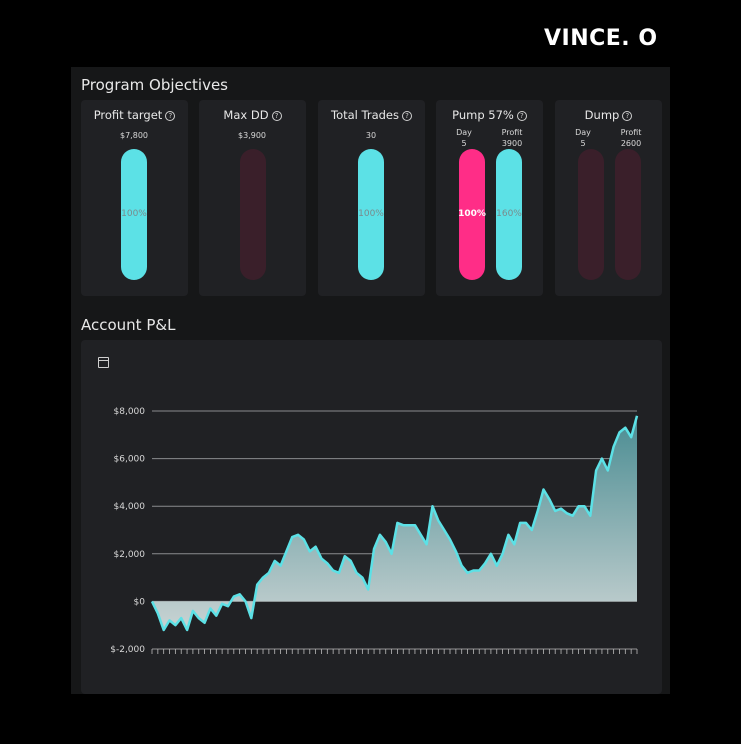 The width and height of the screenshot is (741, 744). Describe the element at coordinates (628, 214) in the screenshot. I see `dump-profit-progress-bar` at that location.